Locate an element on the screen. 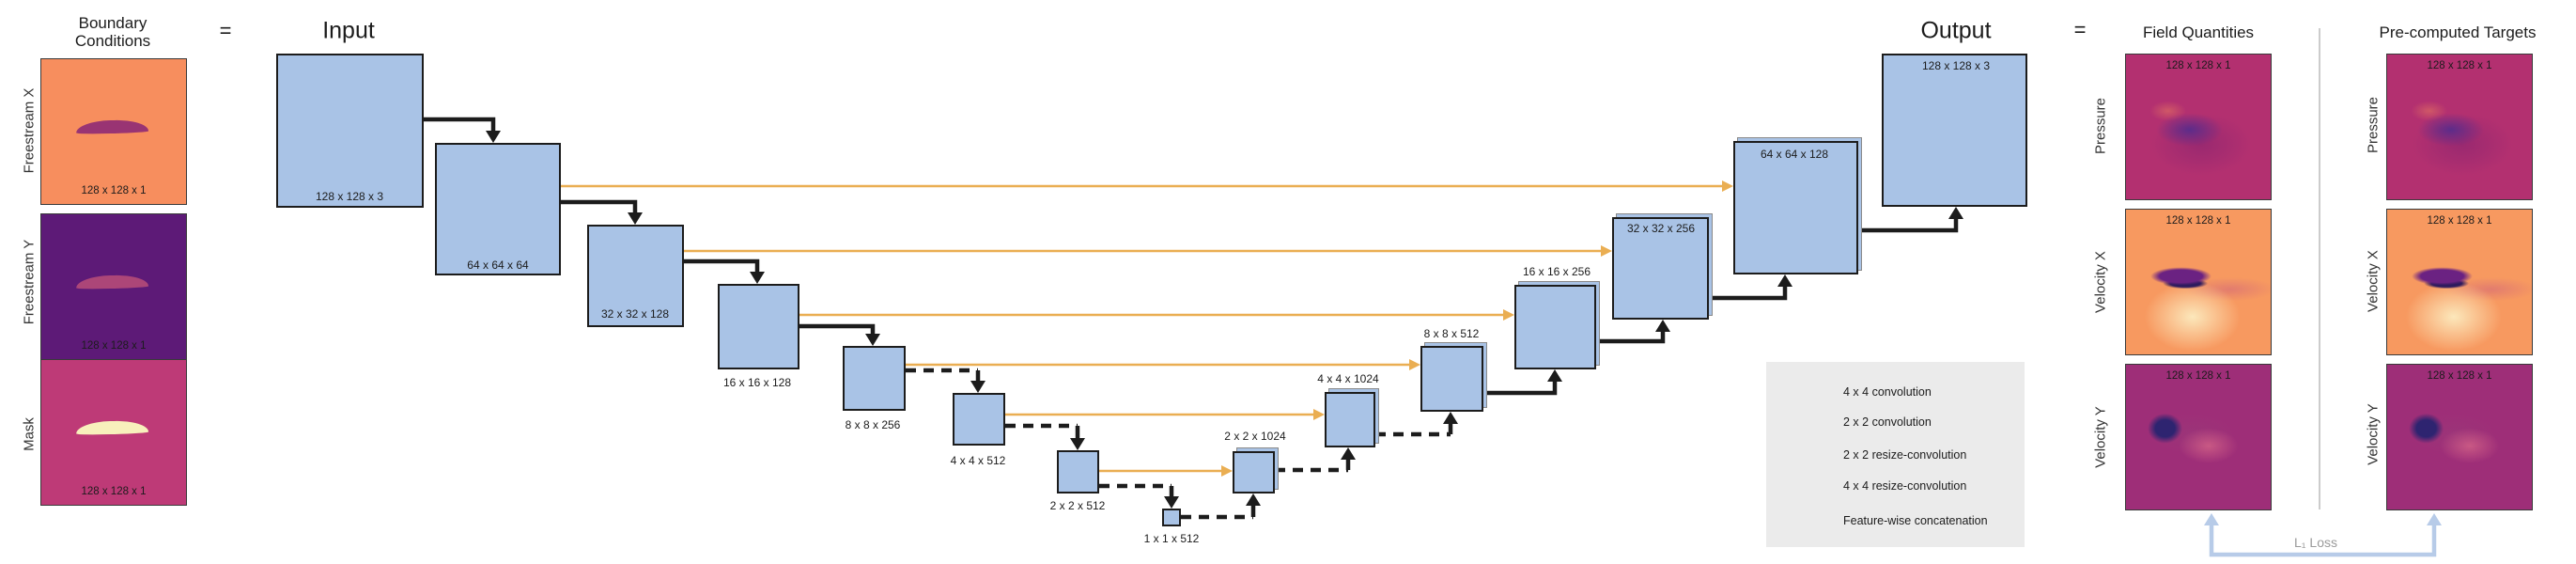 This screenshot has width=2576, height=564. freestream-y-label: Freestream Y is located at coordinates (30, 282).